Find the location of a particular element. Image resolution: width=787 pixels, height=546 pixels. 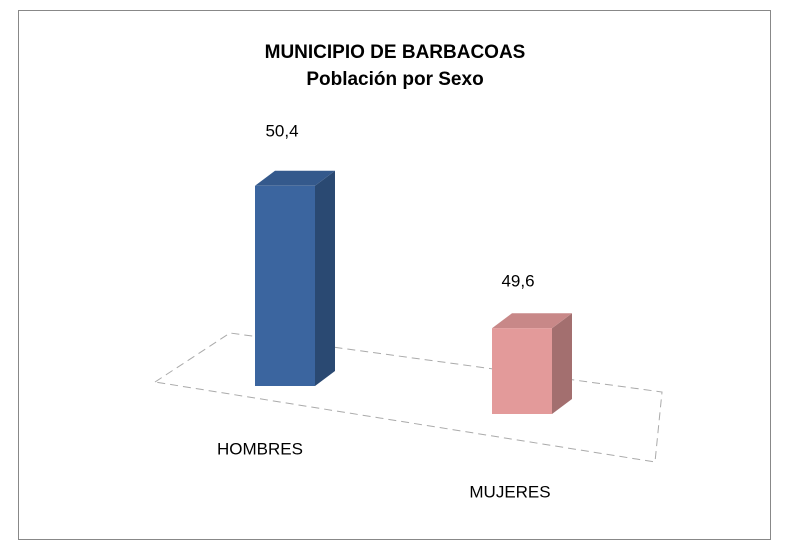

chart-title: MUNICIPIO DE BARBACOAS is located at coordinates (395, 52).